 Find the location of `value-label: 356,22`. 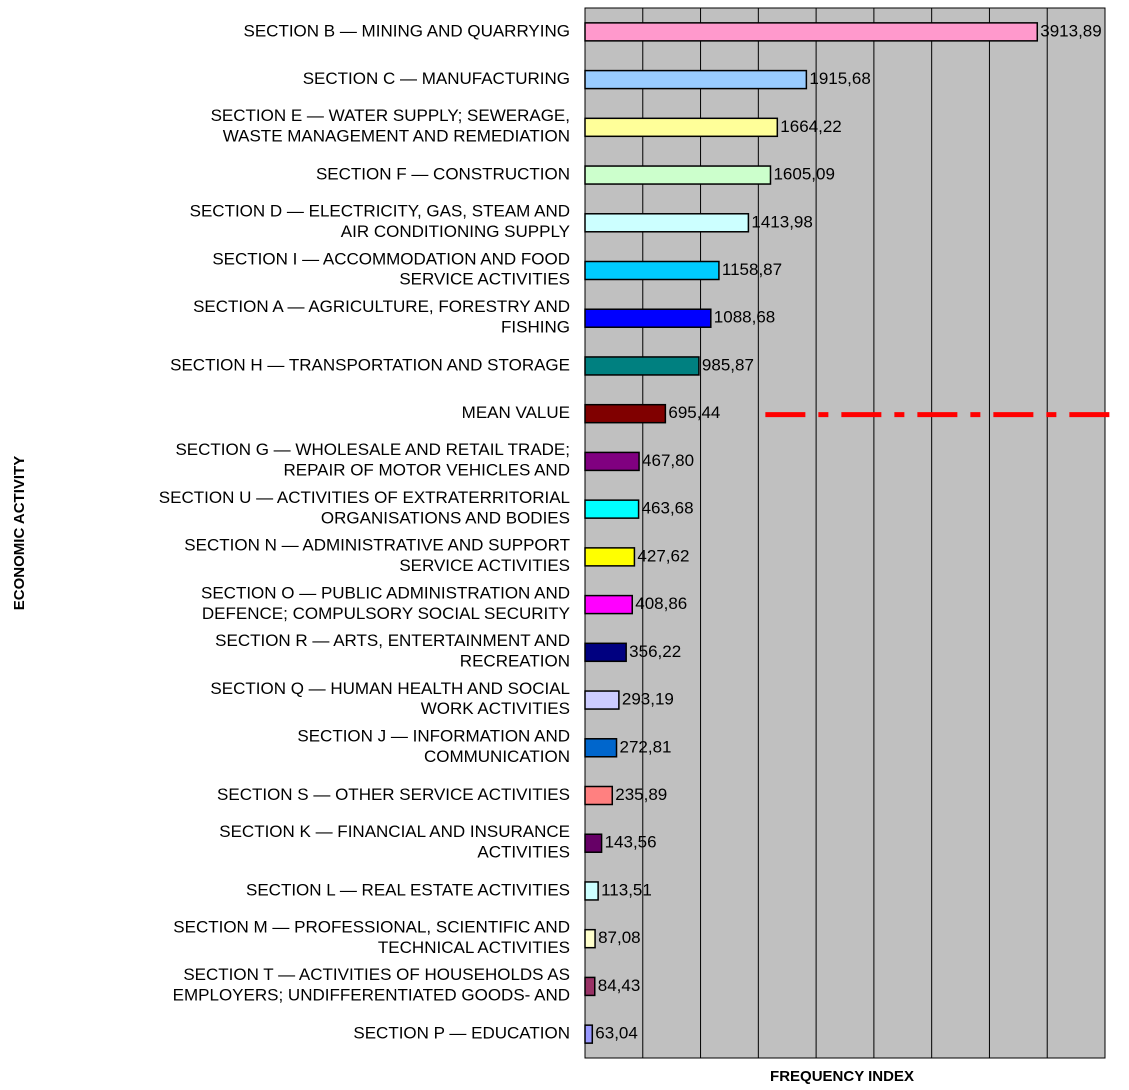

value-label: 356,22 is located at coordinates (655, 651).